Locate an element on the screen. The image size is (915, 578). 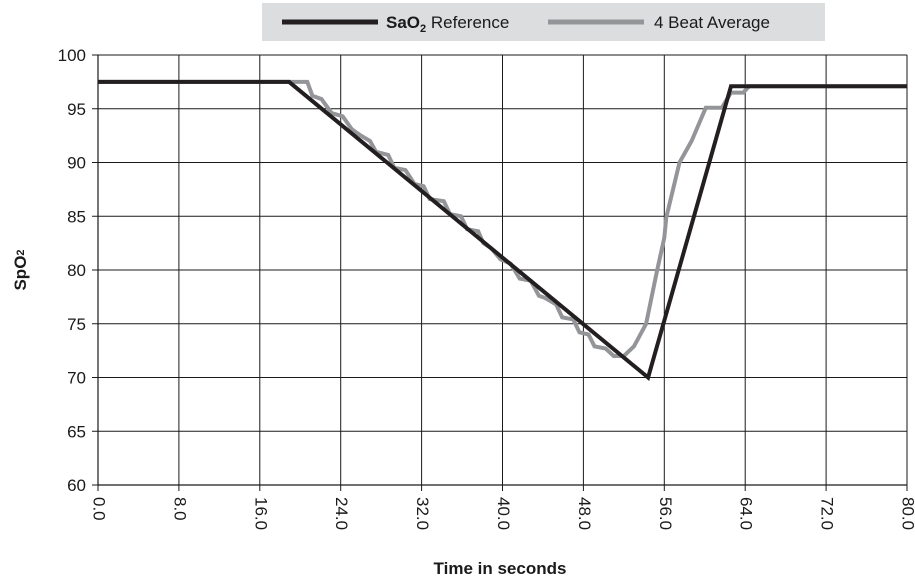
x-tick-label: 8.0 is located at coordinates (179, 509).